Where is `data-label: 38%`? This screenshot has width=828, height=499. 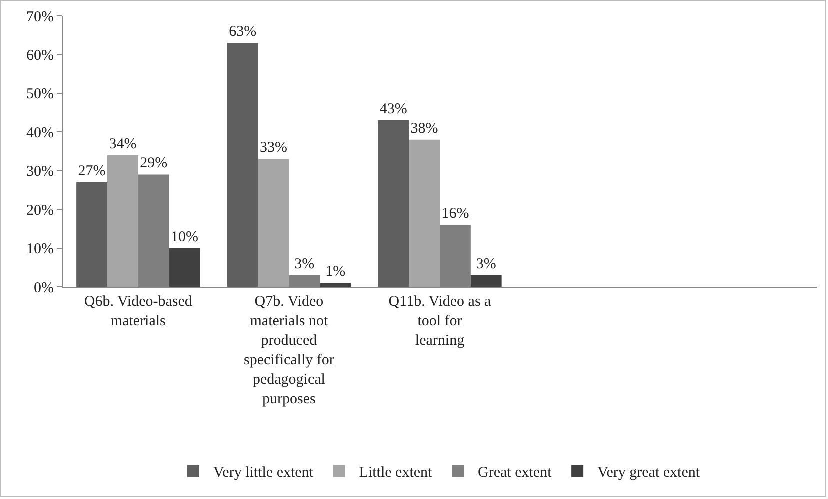
data-label: 38% is located at coordinates (424, 128).